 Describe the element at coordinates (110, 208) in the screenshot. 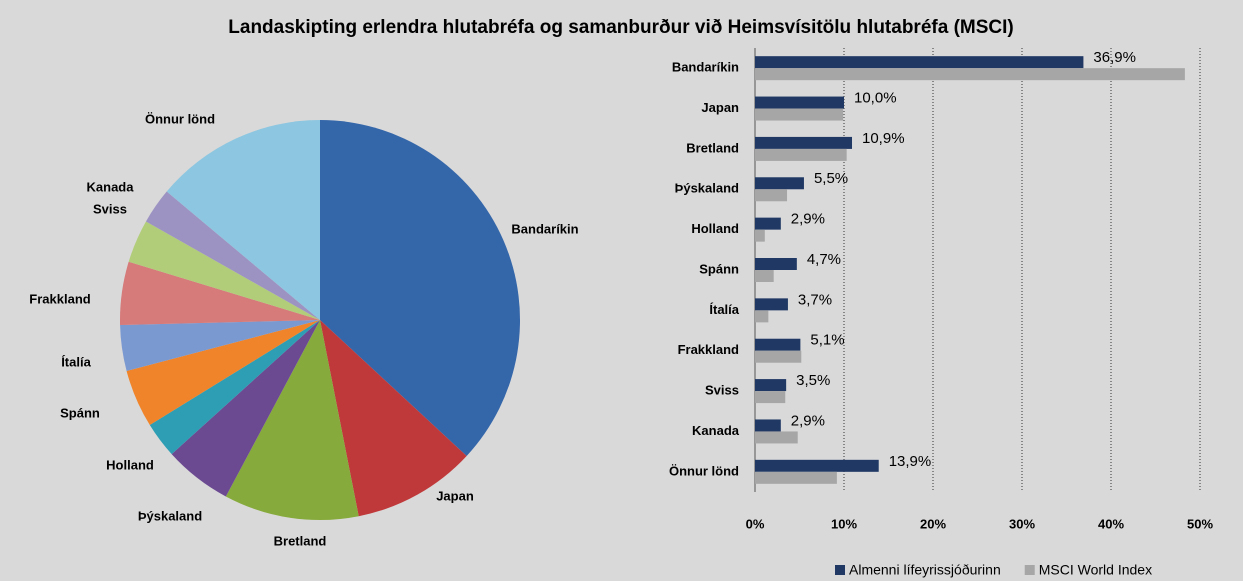

I see `slice-label: Sviss` at that location.